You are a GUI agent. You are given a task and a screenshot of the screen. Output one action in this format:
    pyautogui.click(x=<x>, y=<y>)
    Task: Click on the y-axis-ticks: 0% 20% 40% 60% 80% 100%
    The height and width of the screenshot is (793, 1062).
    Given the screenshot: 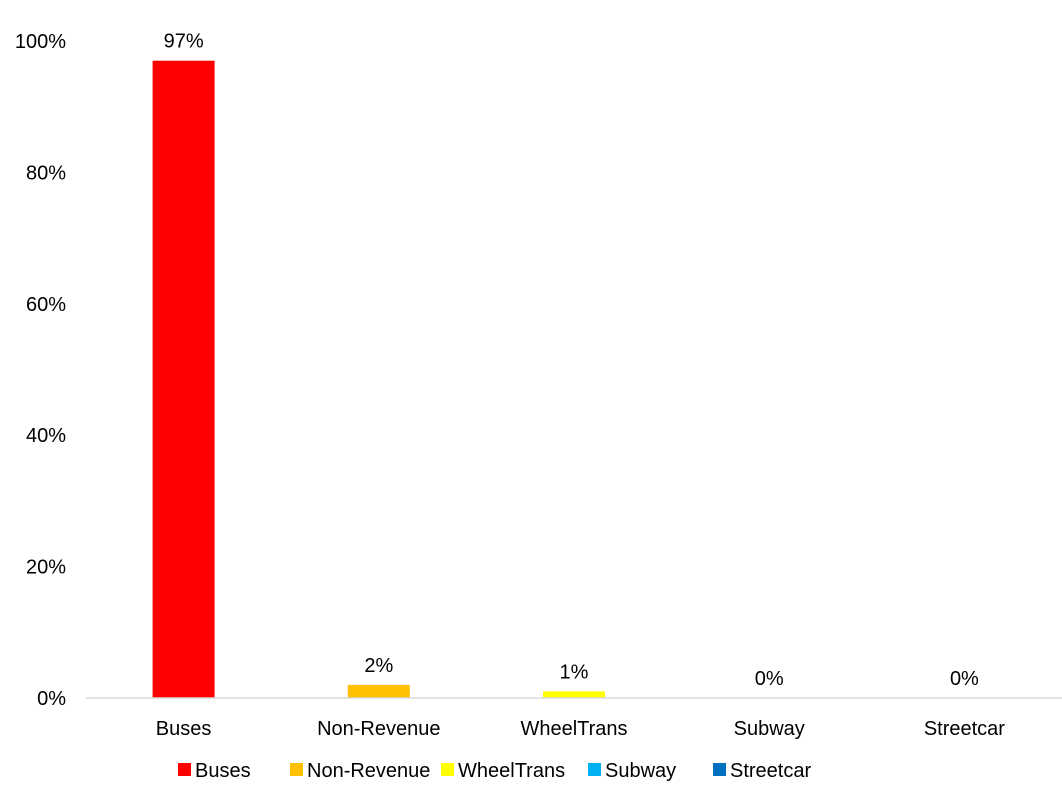 What is the action you would take?
    pyautogui.click(x=40, y=370)
    